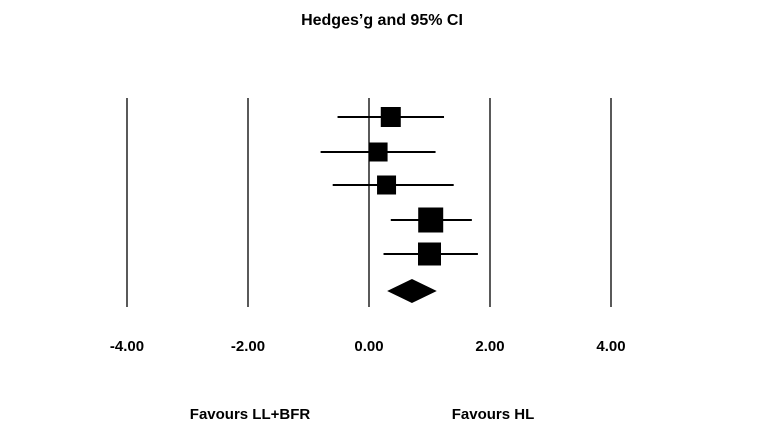 The height and width of the screenshot is (436, 764). Describe the element at coordinates (406, 186) in the screenshot. I see `study-markers` at that location.